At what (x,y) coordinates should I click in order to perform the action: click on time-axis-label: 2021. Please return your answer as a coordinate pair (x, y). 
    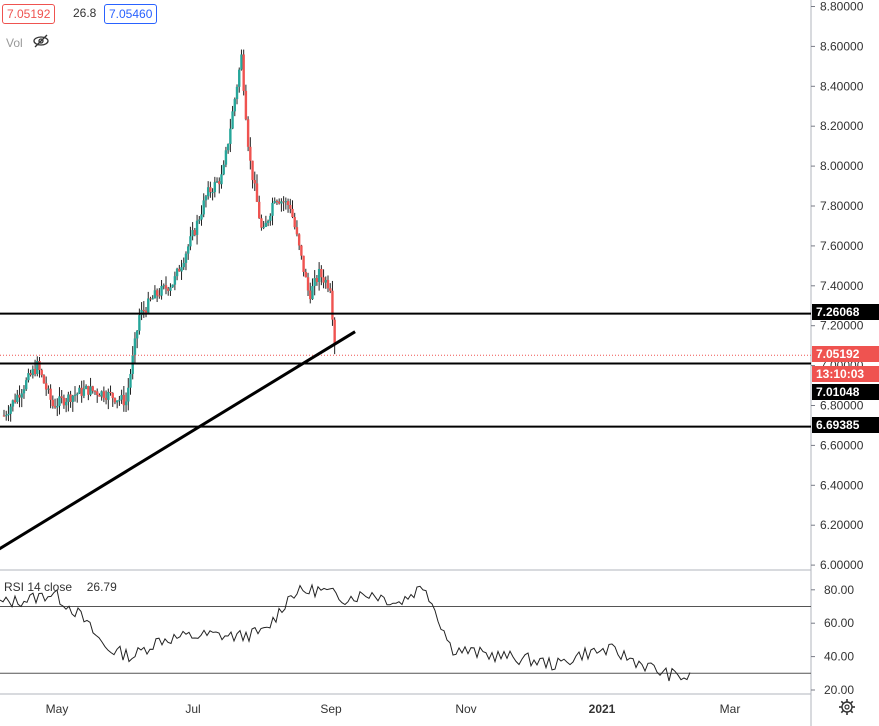
    Looking at the image, I should click on (602, 709).